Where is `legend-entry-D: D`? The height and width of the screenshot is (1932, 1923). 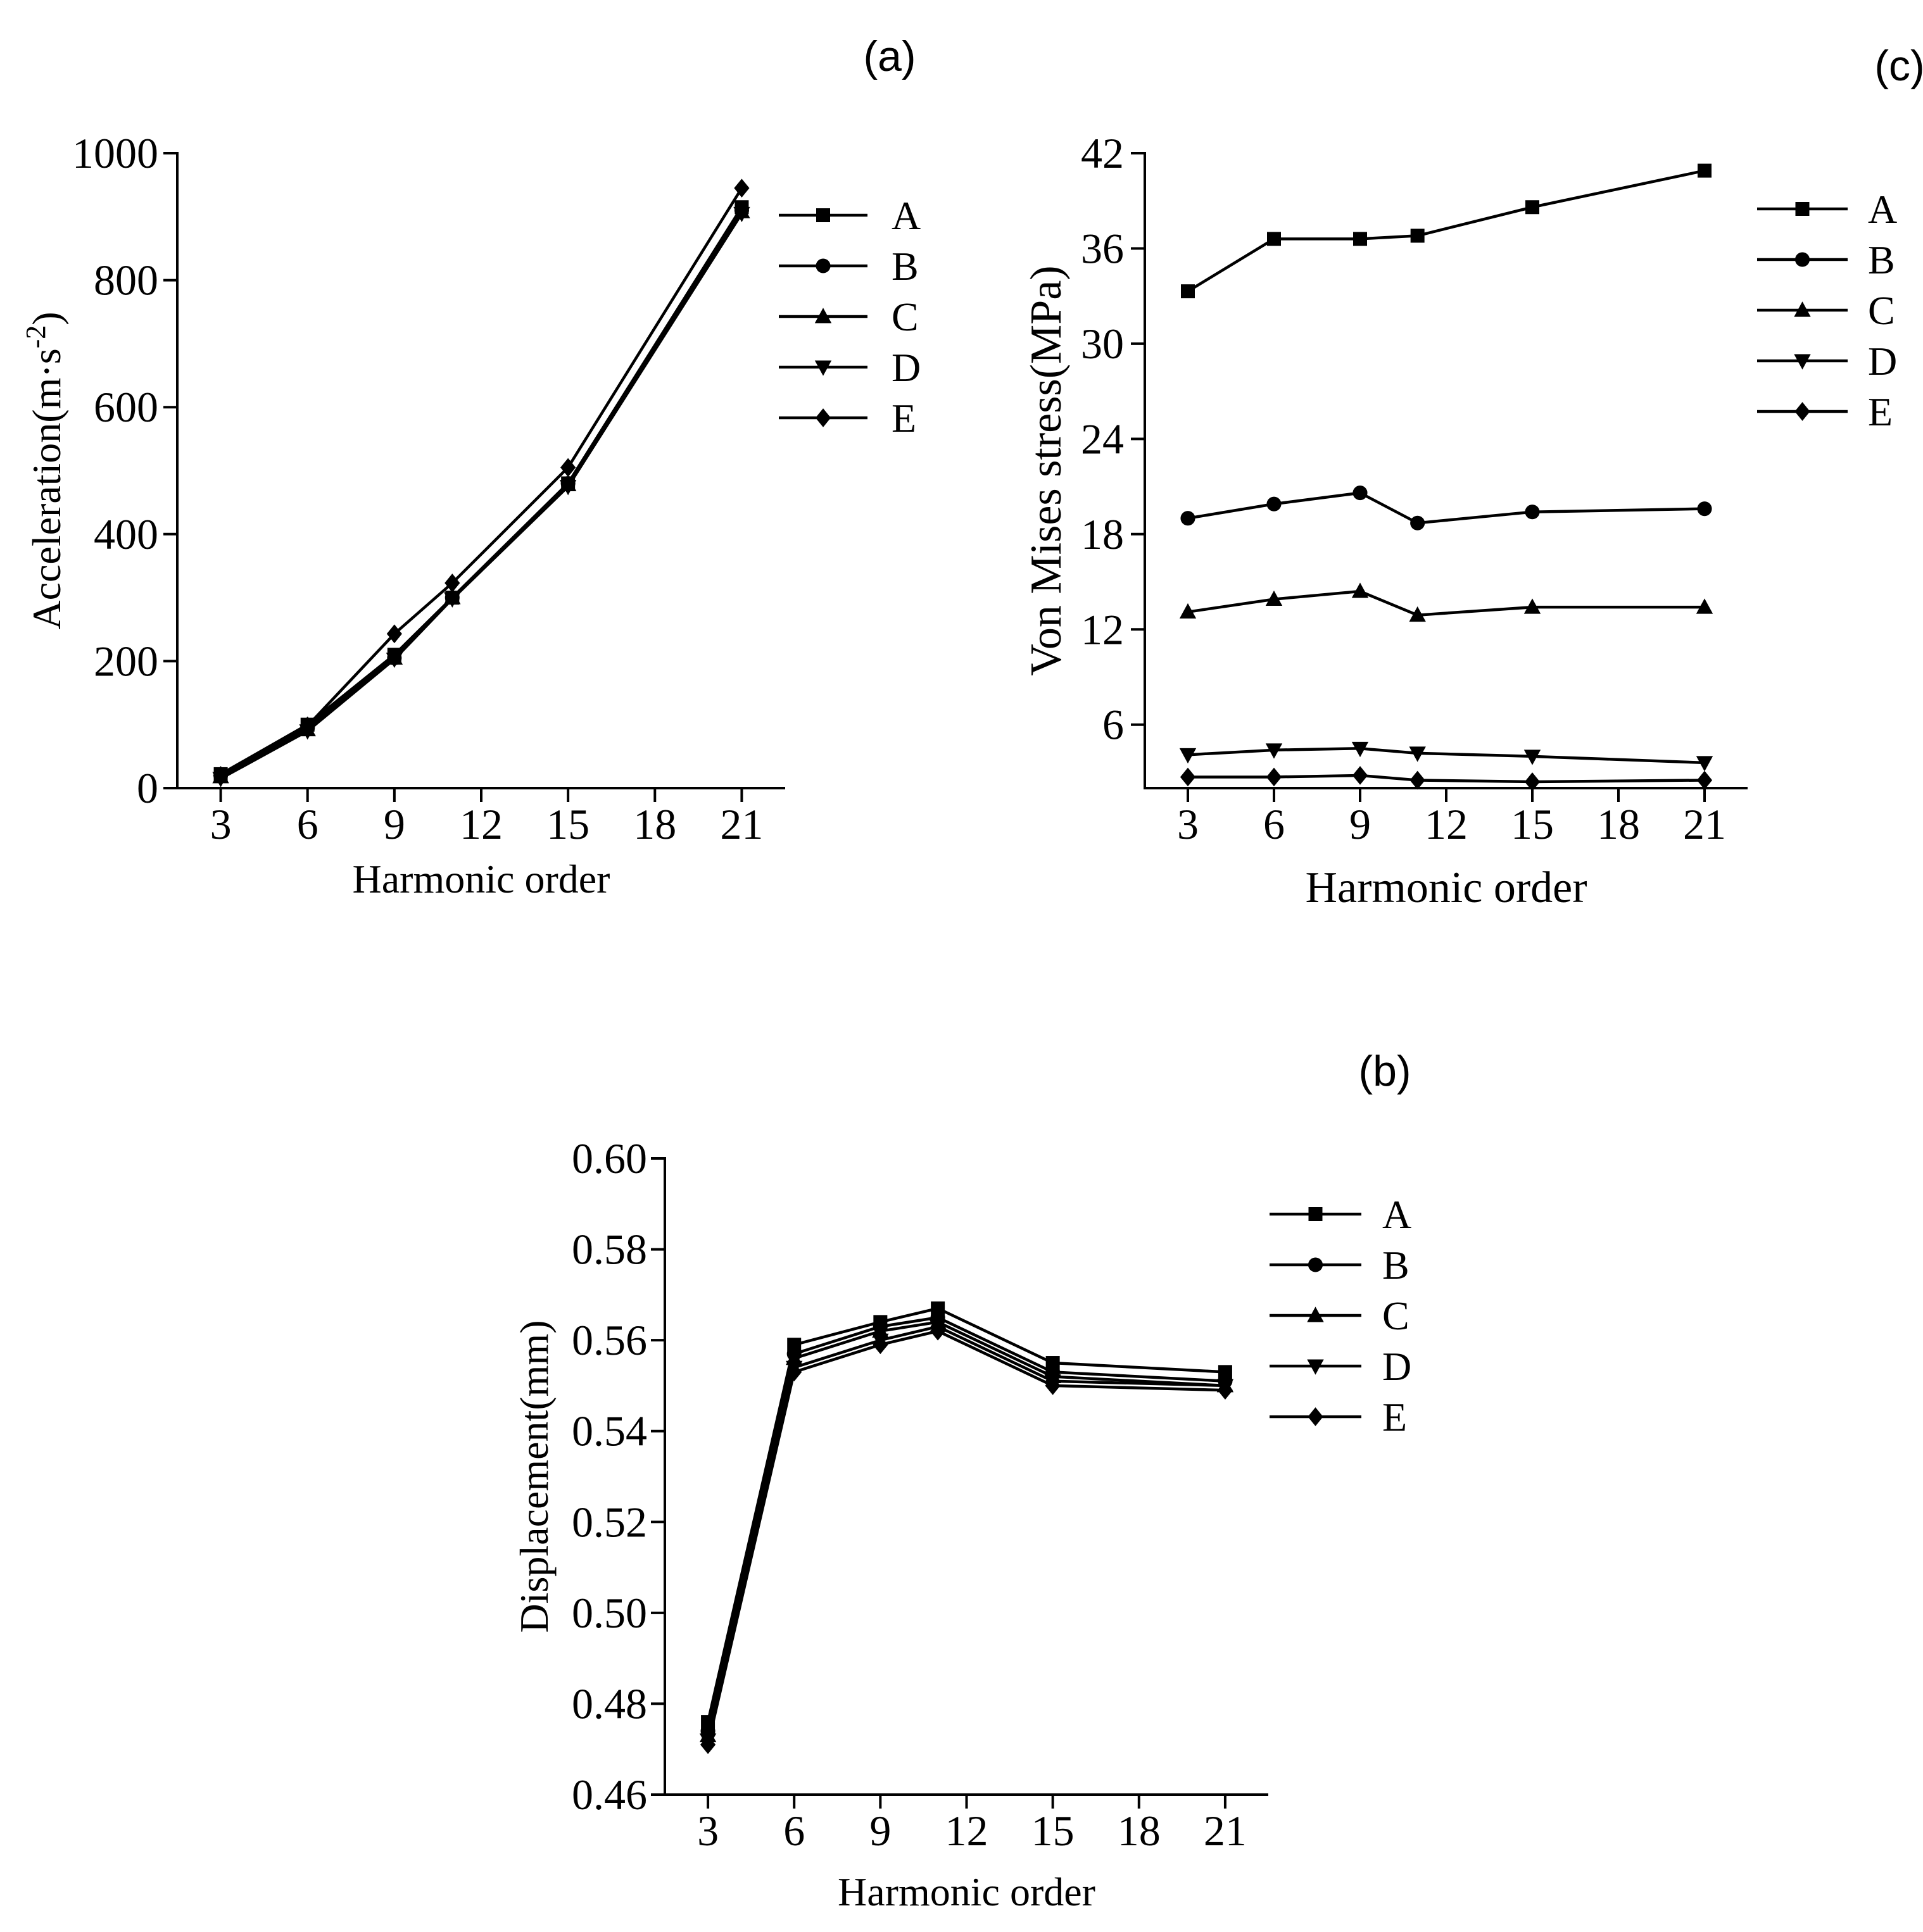
legend-entry-D: D is located at coordinates (1827, 361).